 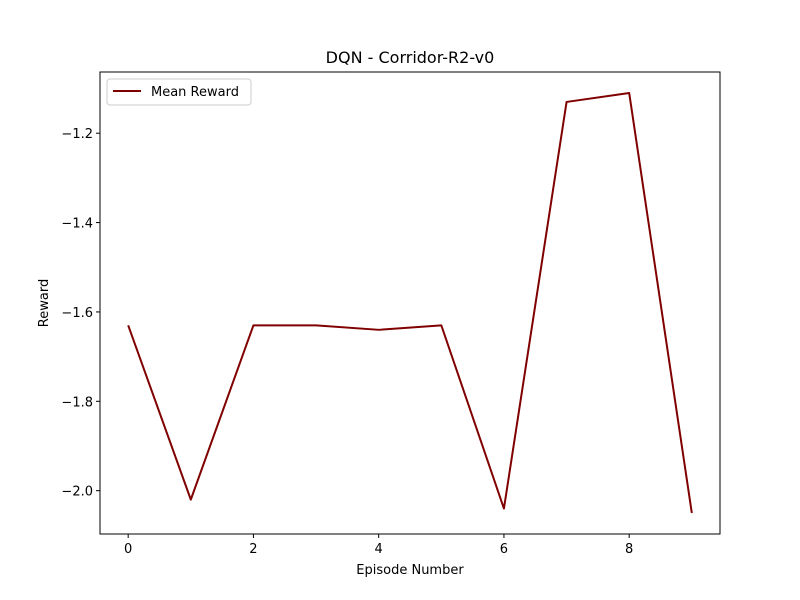 I want to click on y-tick-label: −1.4, so click(x=77, y=224).